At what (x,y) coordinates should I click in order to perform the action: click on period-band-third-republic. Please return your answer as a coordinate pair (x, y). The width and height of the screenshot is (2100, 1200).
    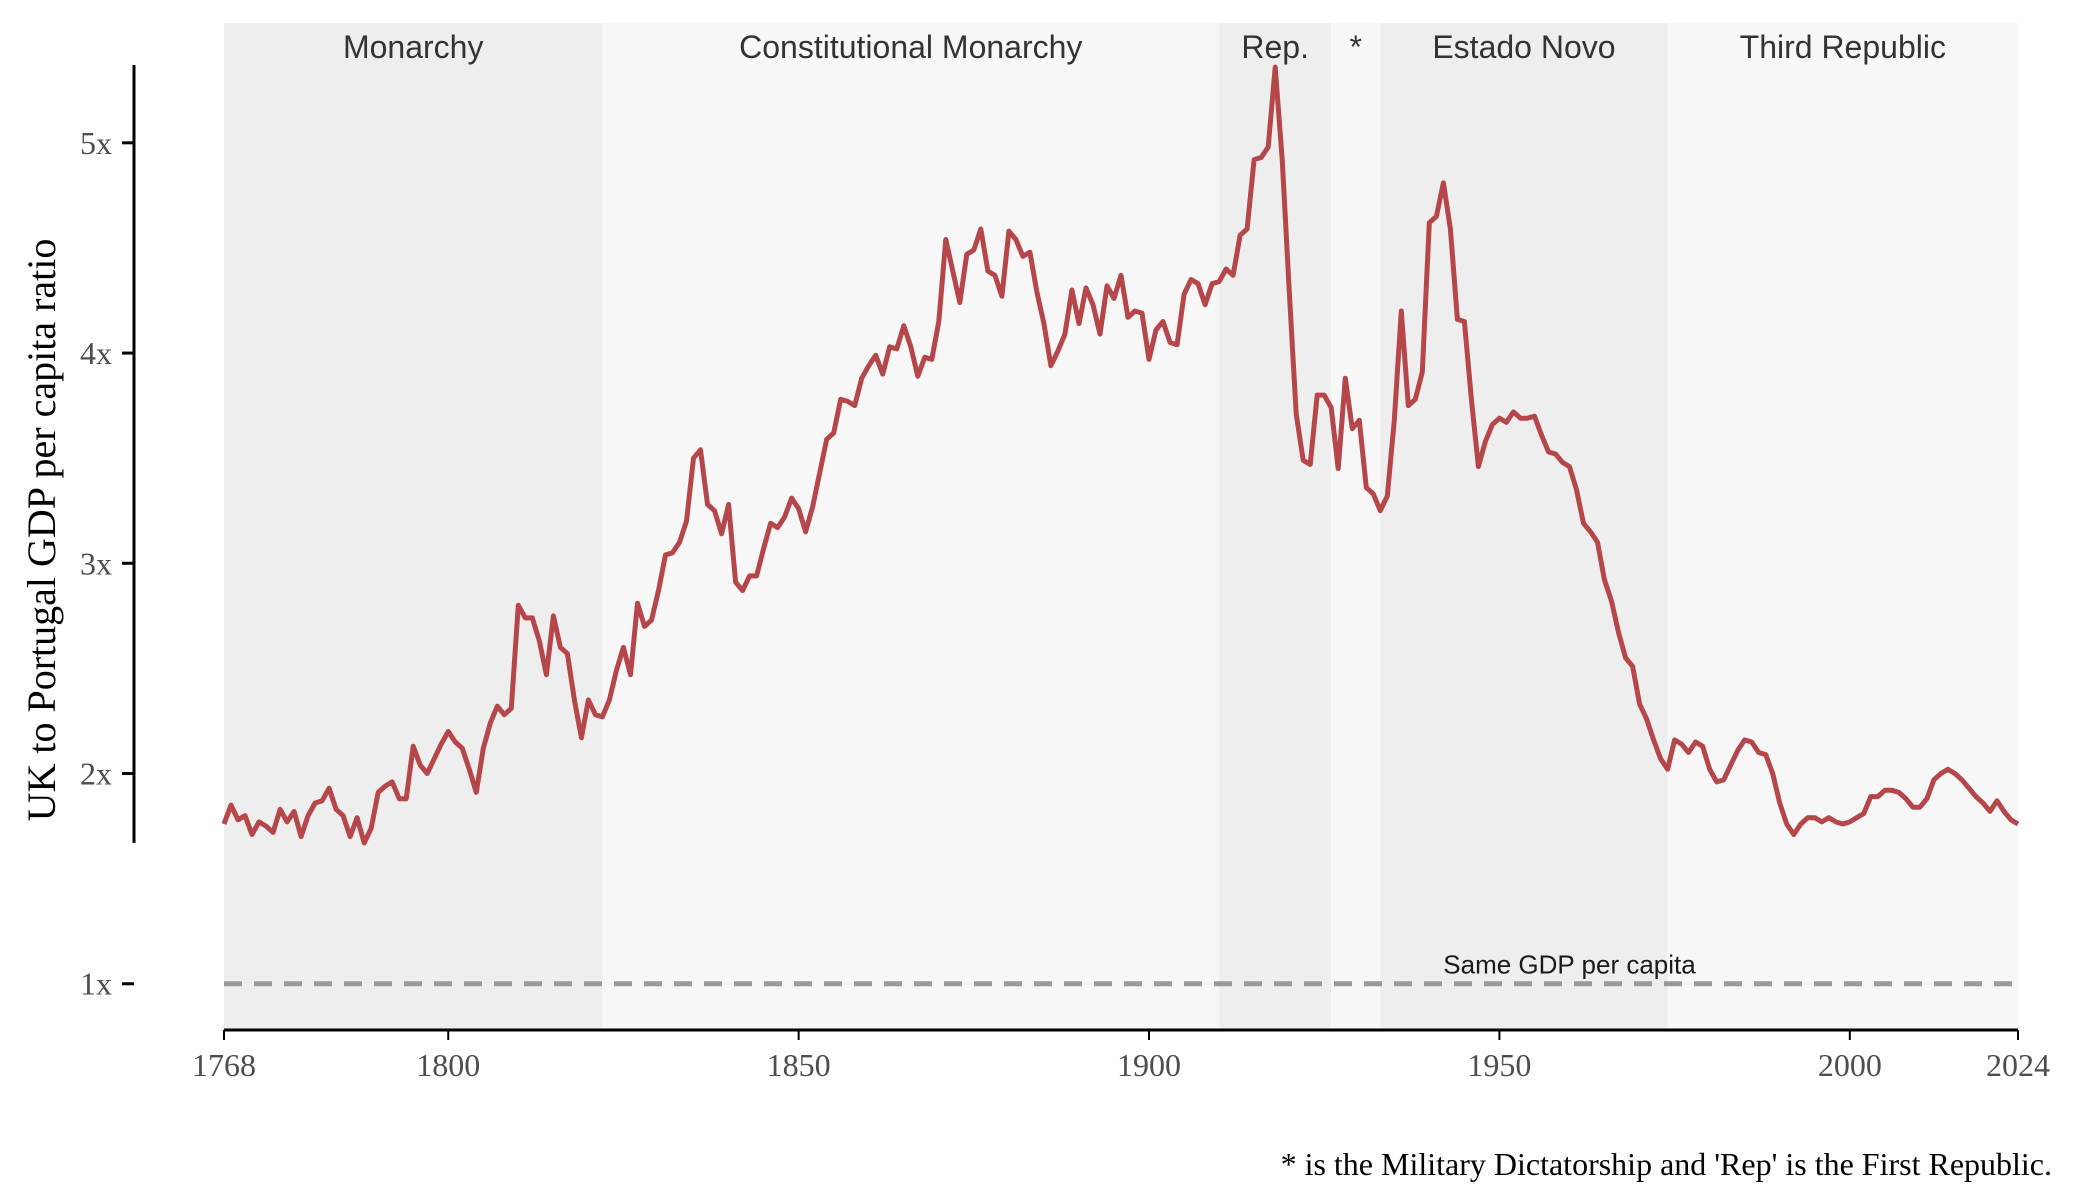
    Looking at the image, I should click on (1842, 526).